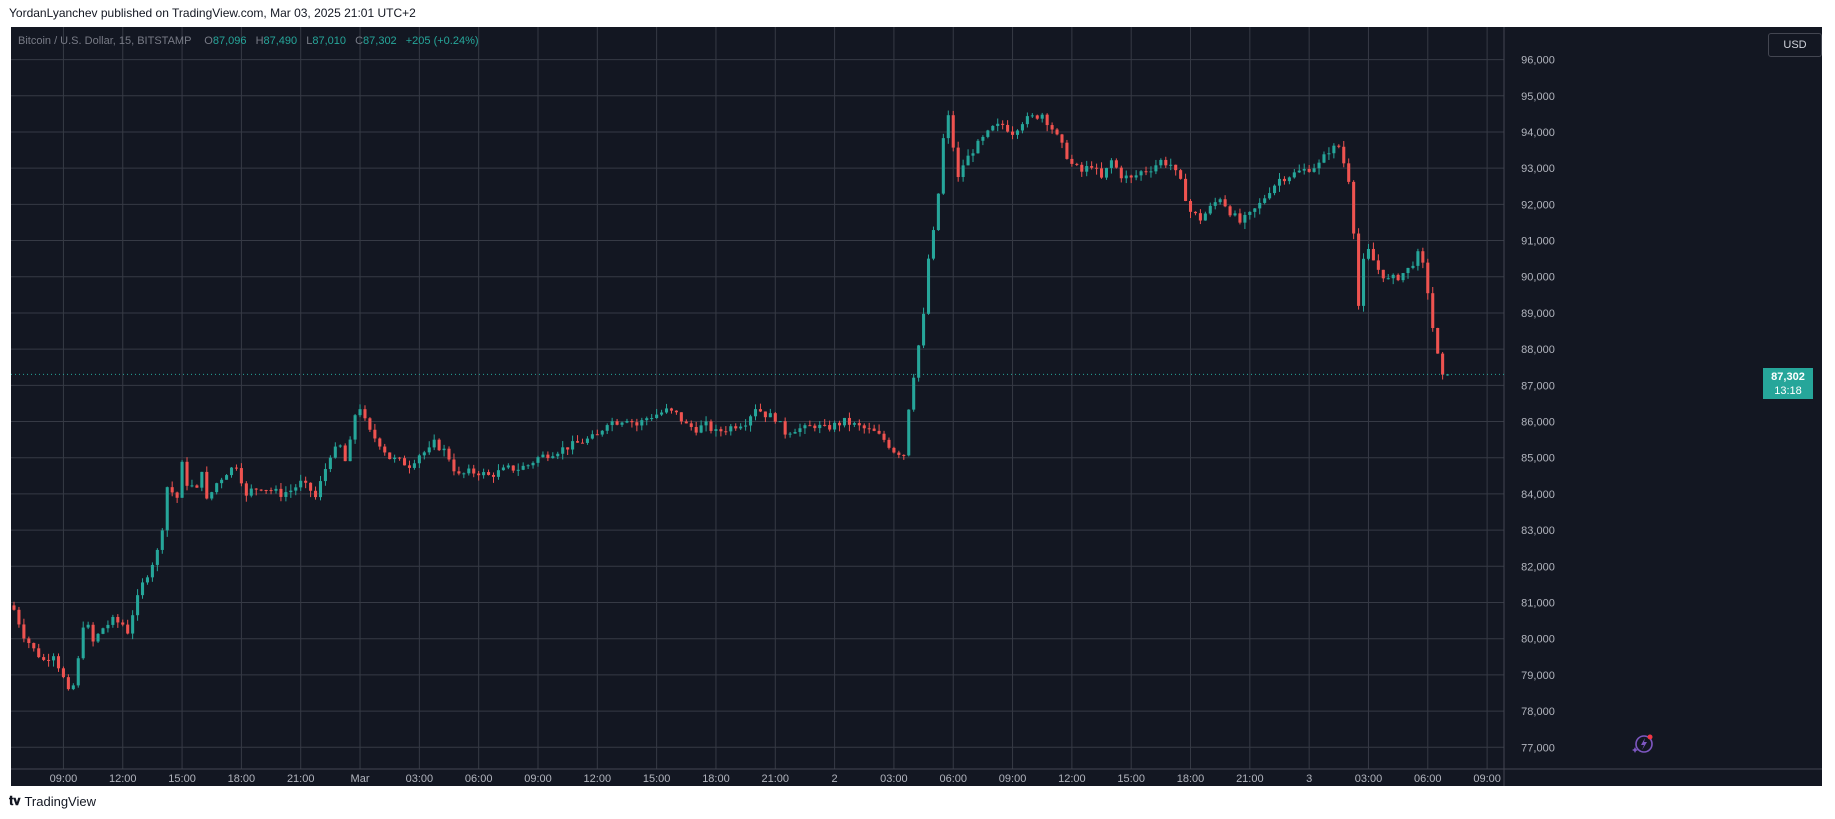 This screenshot has height=819, width=1835. Describe the element at coordinates (1013, 779) in the screenshot. I see `x-tick-label: 09:00` at that location.